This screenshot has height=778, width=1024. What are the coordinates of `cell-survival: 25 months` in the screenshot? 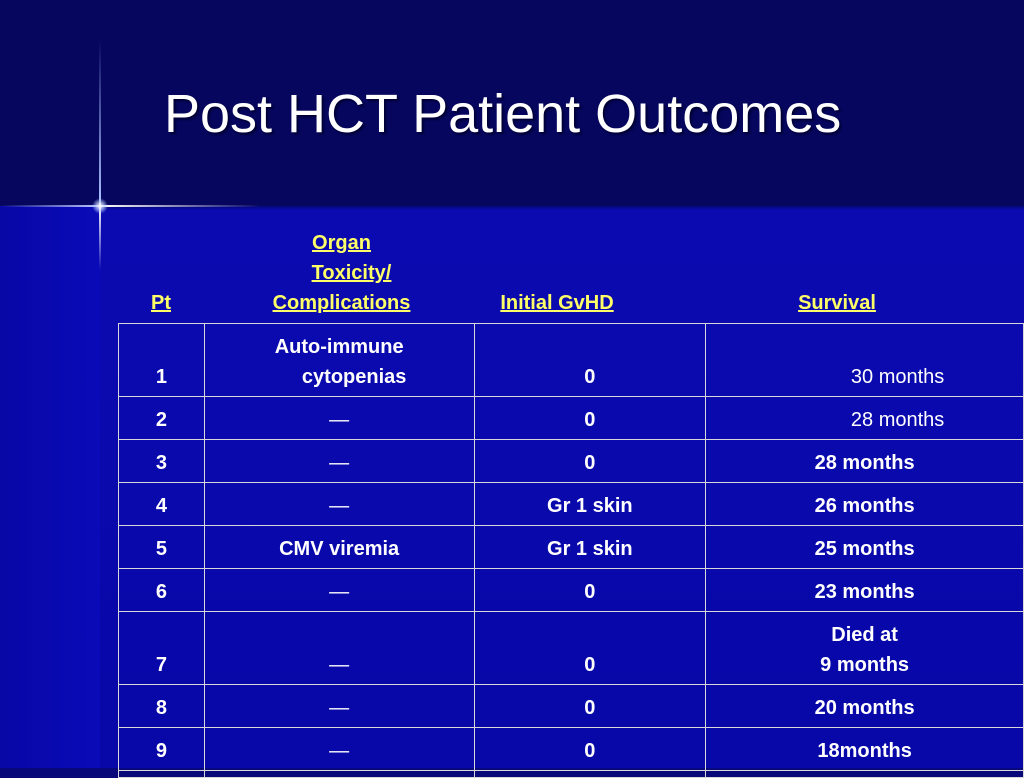 It's located at (864, 547).